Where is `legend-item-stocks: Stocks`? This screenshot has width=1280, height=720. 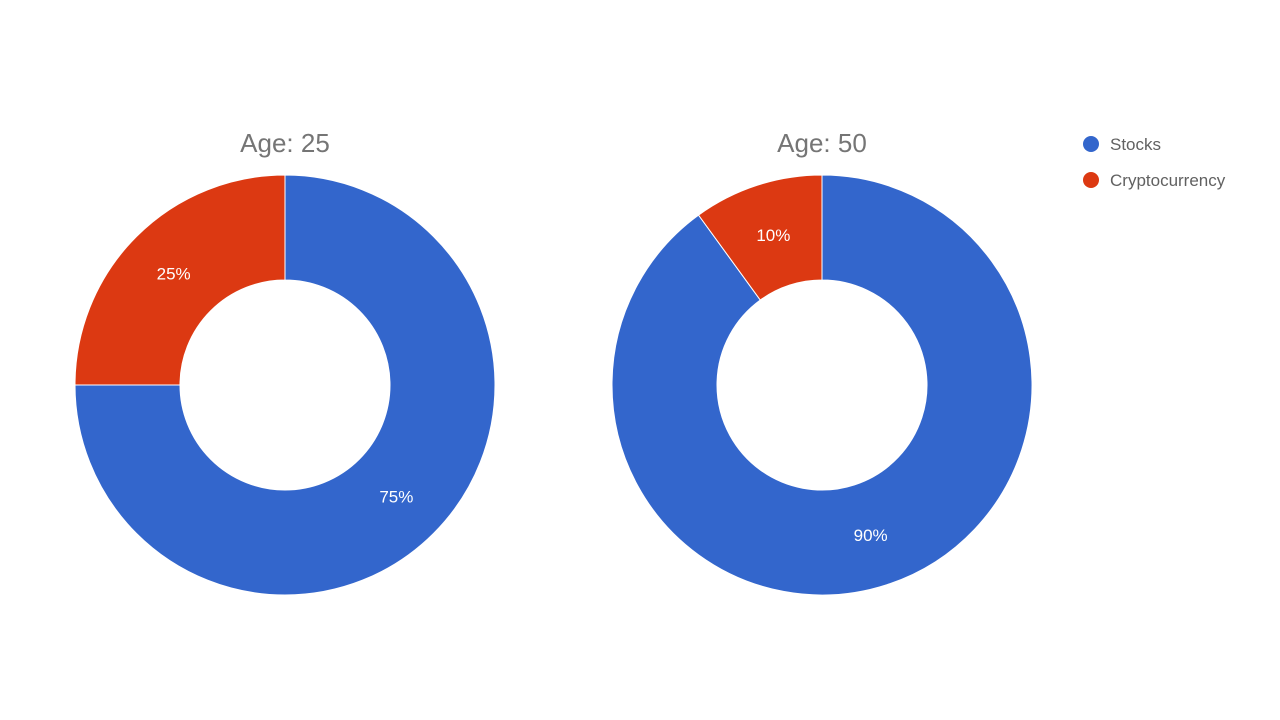
legend-item-stocks: Stocks is located at coordinates (1122, 144).